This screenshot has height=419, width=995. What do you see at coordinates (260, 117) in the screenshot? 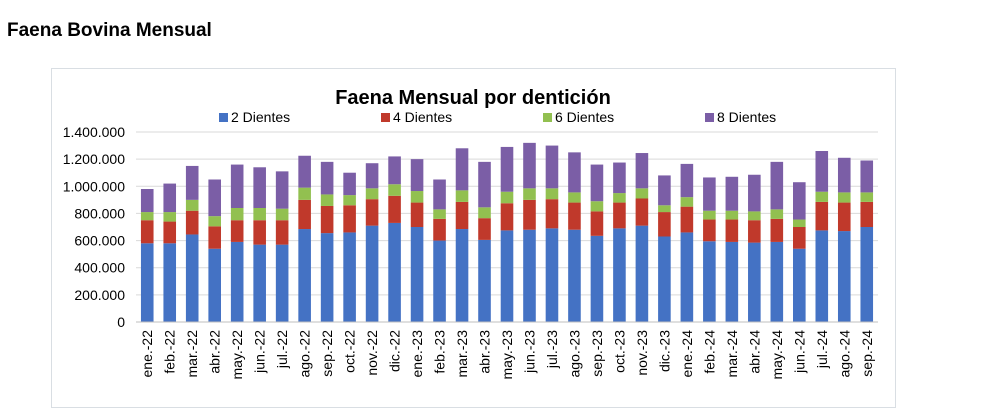
I see `legend-label: 2 Dientes` at bounding box center [260, 117].